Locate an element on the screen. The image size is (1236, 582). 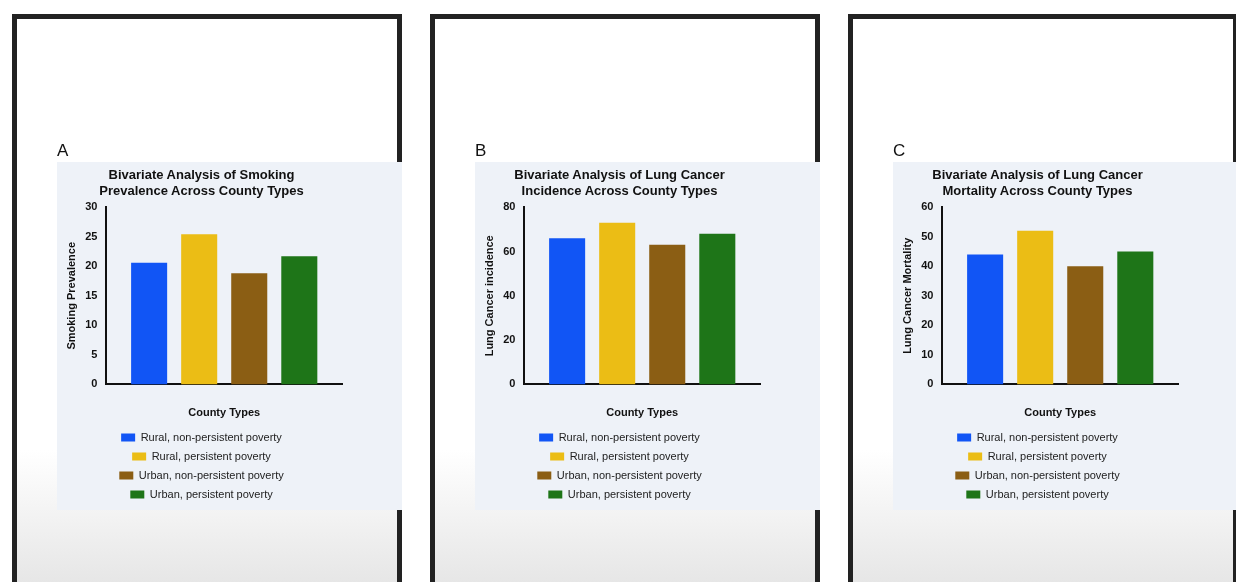
y-axis-title: Lung Cancer Mortality is located at coordinates (906, 295).